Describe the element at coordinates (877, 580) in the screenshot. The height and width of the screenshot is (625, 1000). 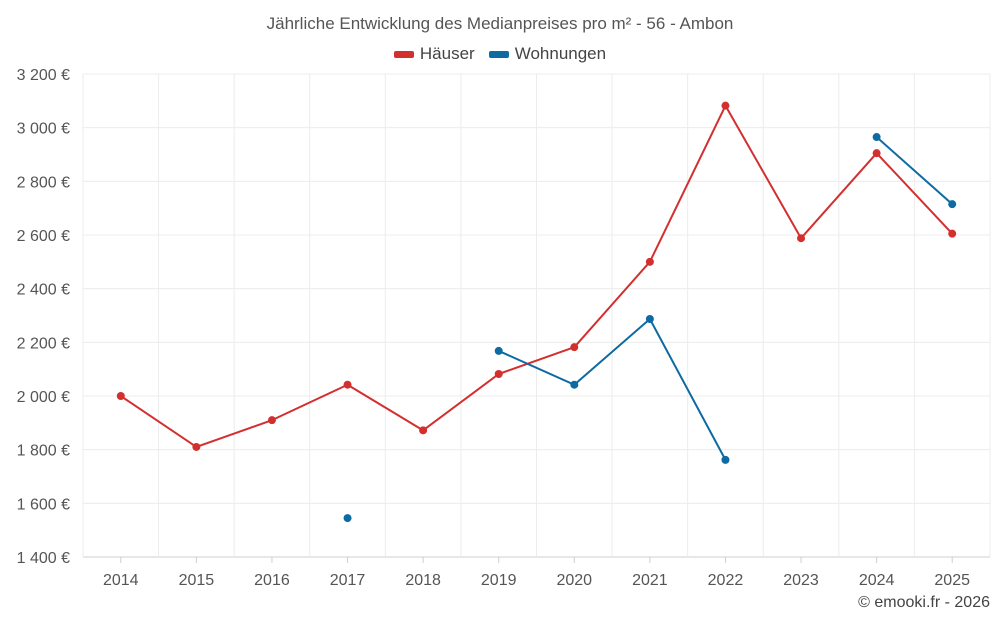
I see `x-tick-label: 2024` at that location.